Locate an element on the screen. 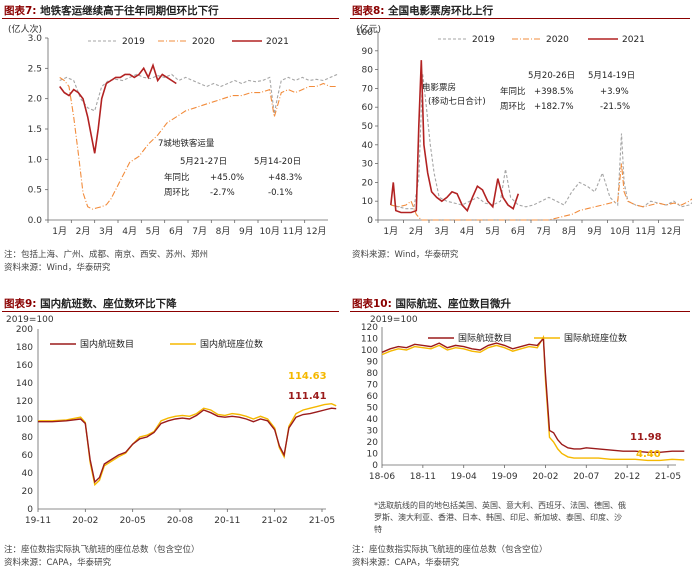 The height and width of the screenshot is (575, 692). series-line-国内航班座位数 is located at coordinates (187, 444).